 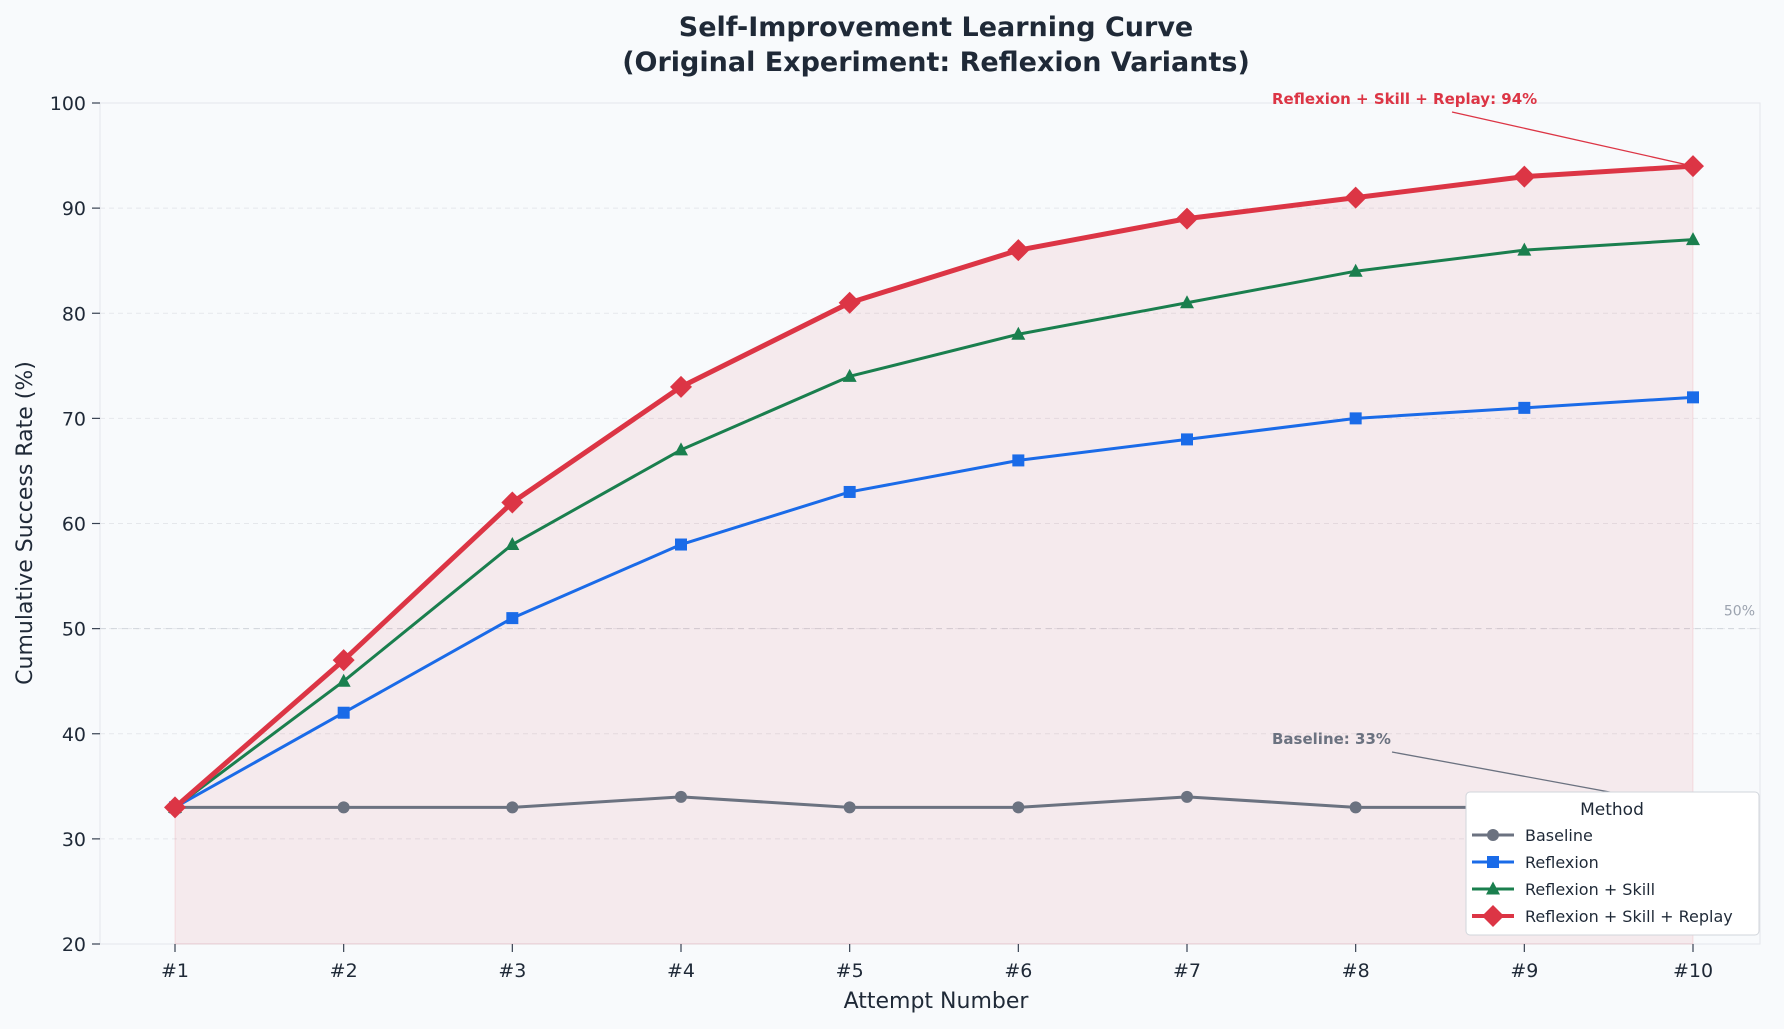 What do you see at coordinates (1629, 916) in the screenshot?
I see `legend-label: Reflexion + Skill + Replay` at bounding box center [1629, 916].